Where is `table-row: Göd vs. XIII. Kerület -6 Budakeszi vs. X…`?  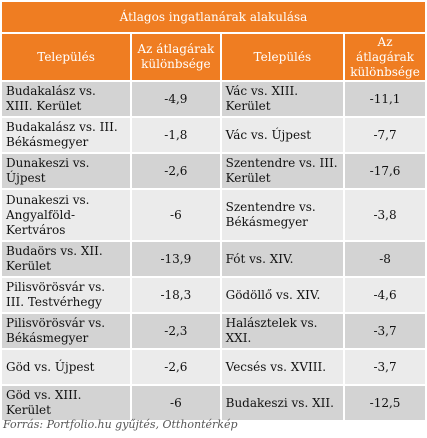 table-row: Göd vs. XIII. Kerület -6 Budakeszi vs. X… is located at coordinates (213, 403).